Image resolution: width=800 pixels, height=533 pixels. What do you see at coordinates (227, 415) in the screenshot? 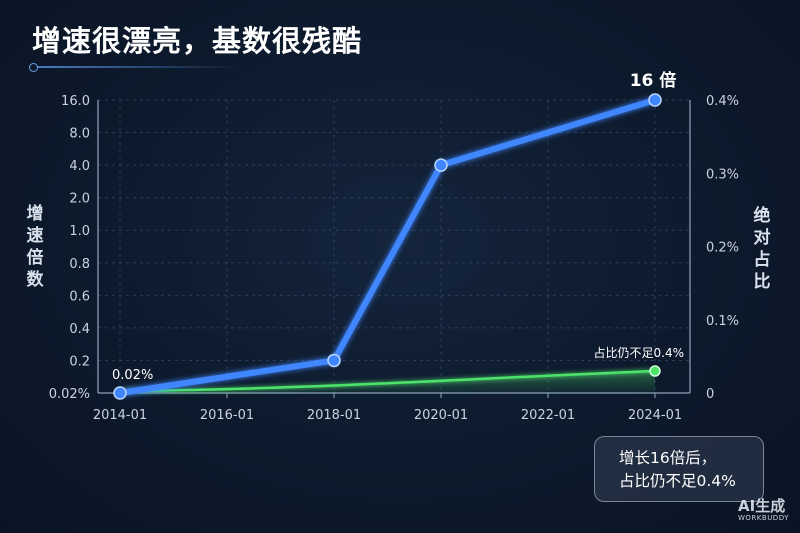
I see `x-tick-label: 2016-01` at bounding box center [227, 415].